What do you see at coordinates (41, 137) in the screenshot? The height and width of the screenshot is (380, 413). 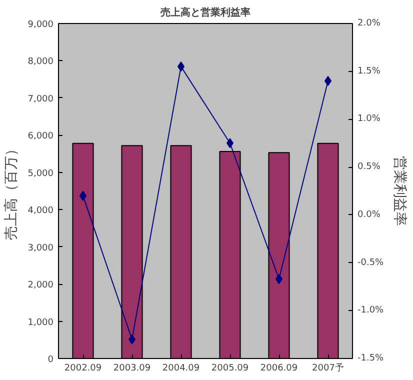 I see `y-tick-label: 6,000` at bounding box center [41, 137].